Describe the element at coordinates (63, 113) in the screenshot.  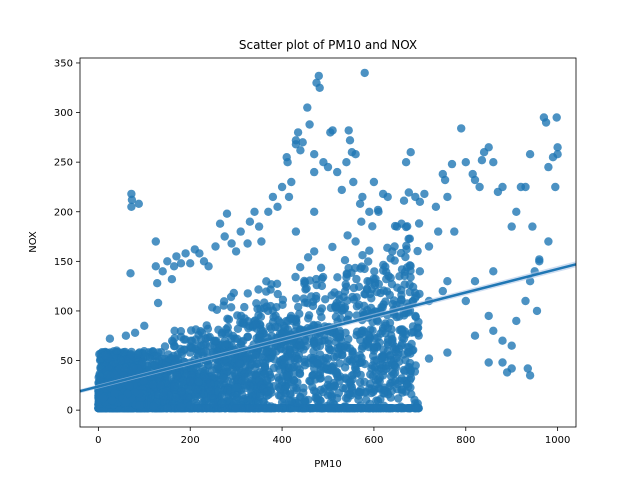
I see `y-tick-label: 300` at that location.